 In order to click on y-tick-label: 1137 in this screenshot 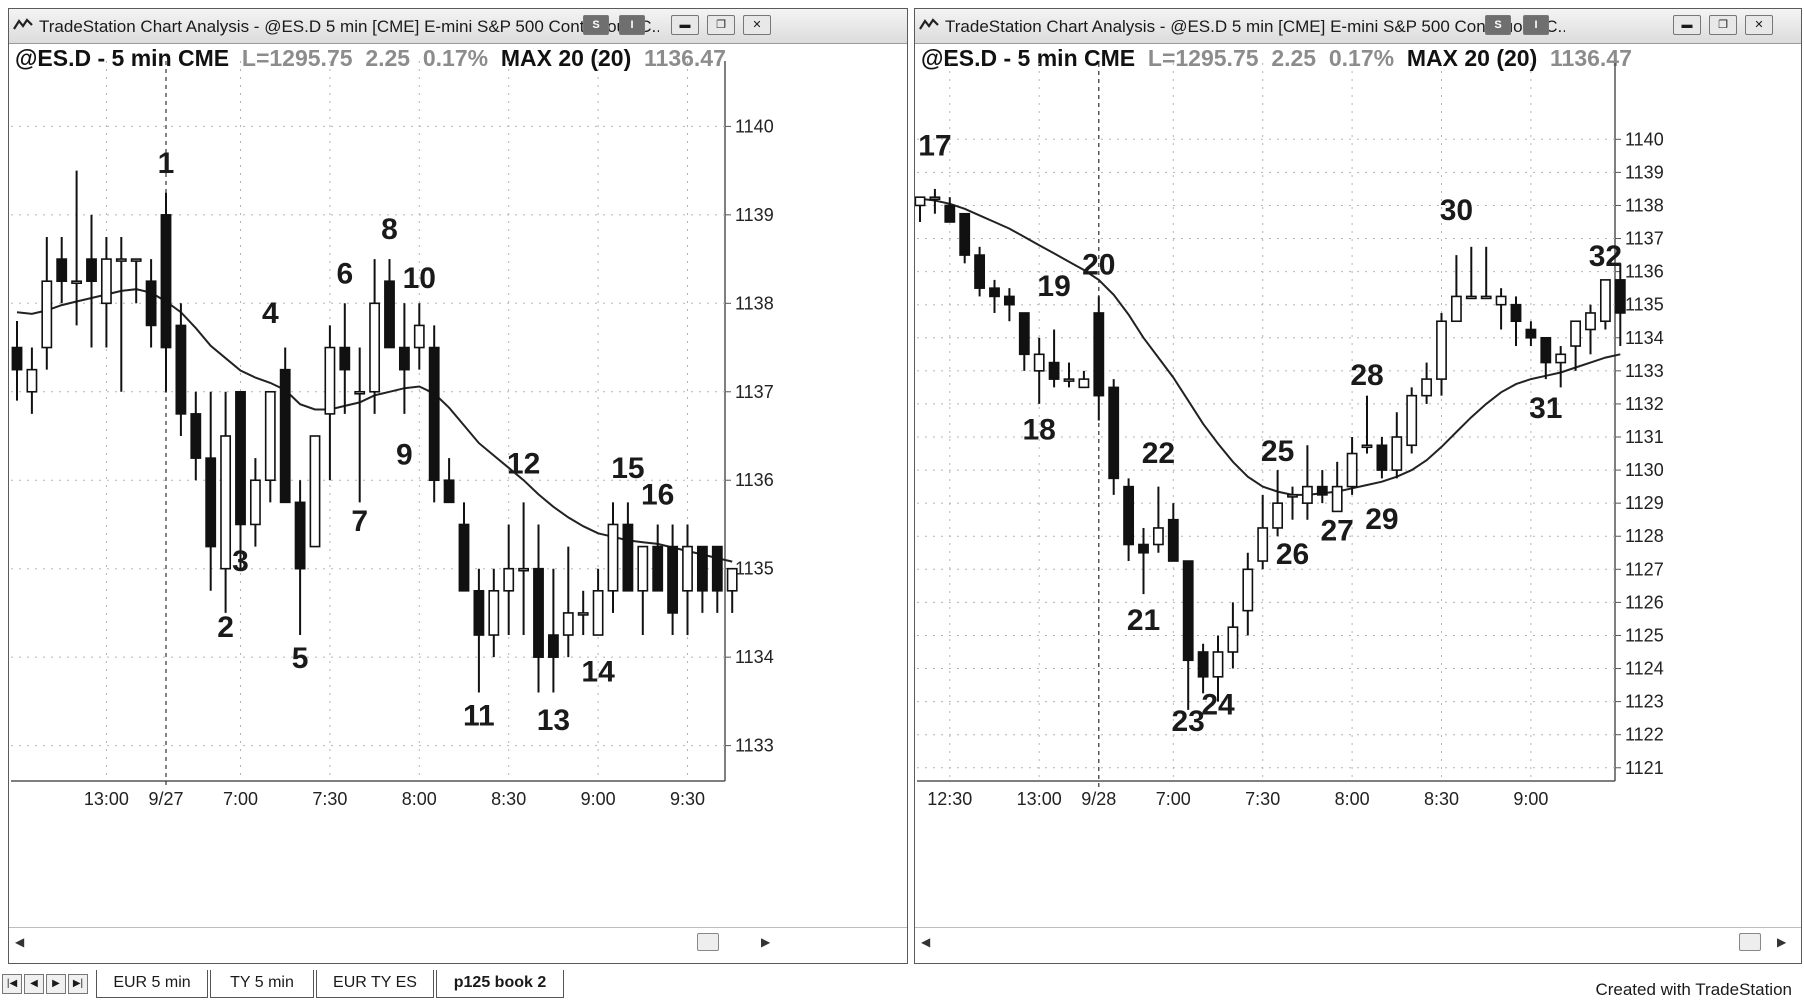, I will do `click(754, 392)`.